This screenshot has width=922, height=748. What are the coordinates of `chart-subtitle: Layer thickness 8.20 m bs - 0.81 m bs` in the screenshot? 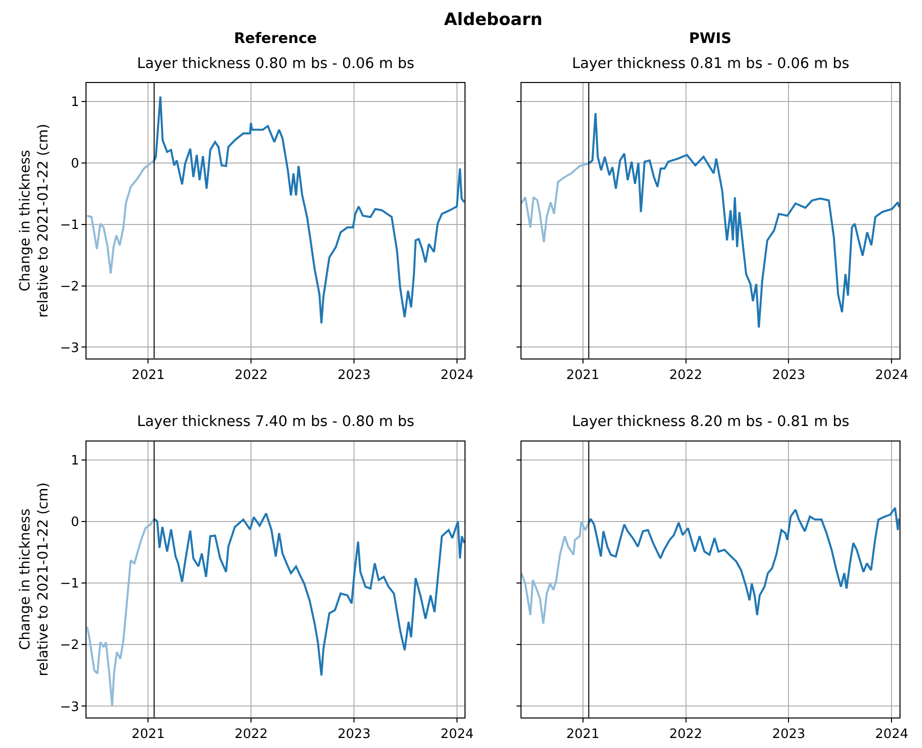 It's located at (711, 422).